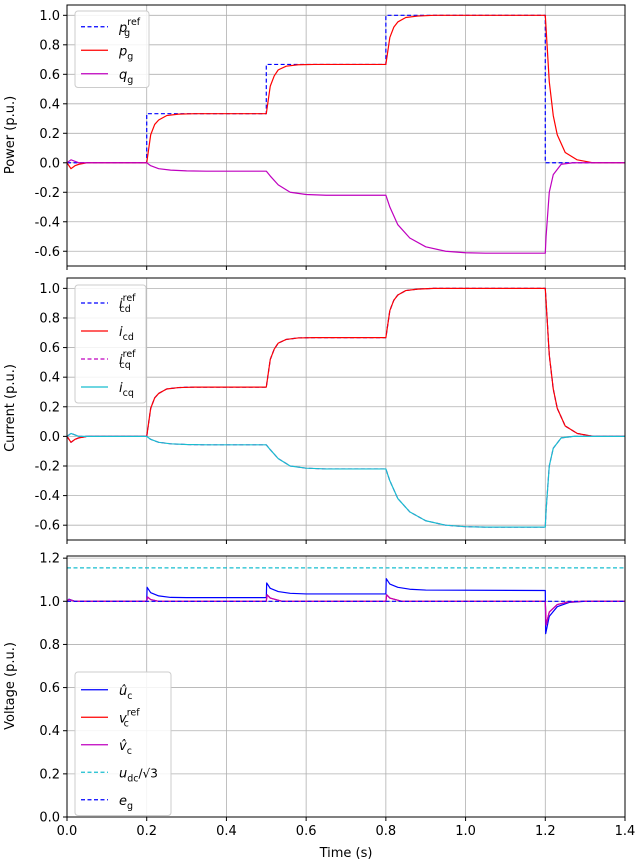 This screenshot has width=640, height=864. What do you see at coordinates (138, 775) in the screenshot?
I see `legend-label: udc/√3` at bounding box center [138, 775].